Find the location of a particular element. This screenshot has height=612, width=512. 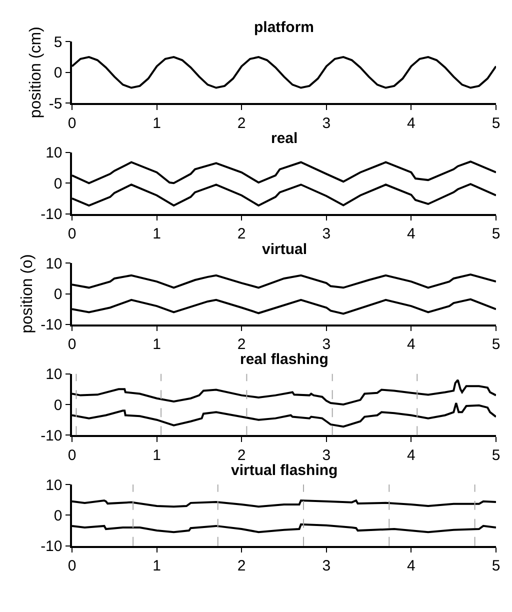

chart-title: platform is located at coordinates (284, 27).